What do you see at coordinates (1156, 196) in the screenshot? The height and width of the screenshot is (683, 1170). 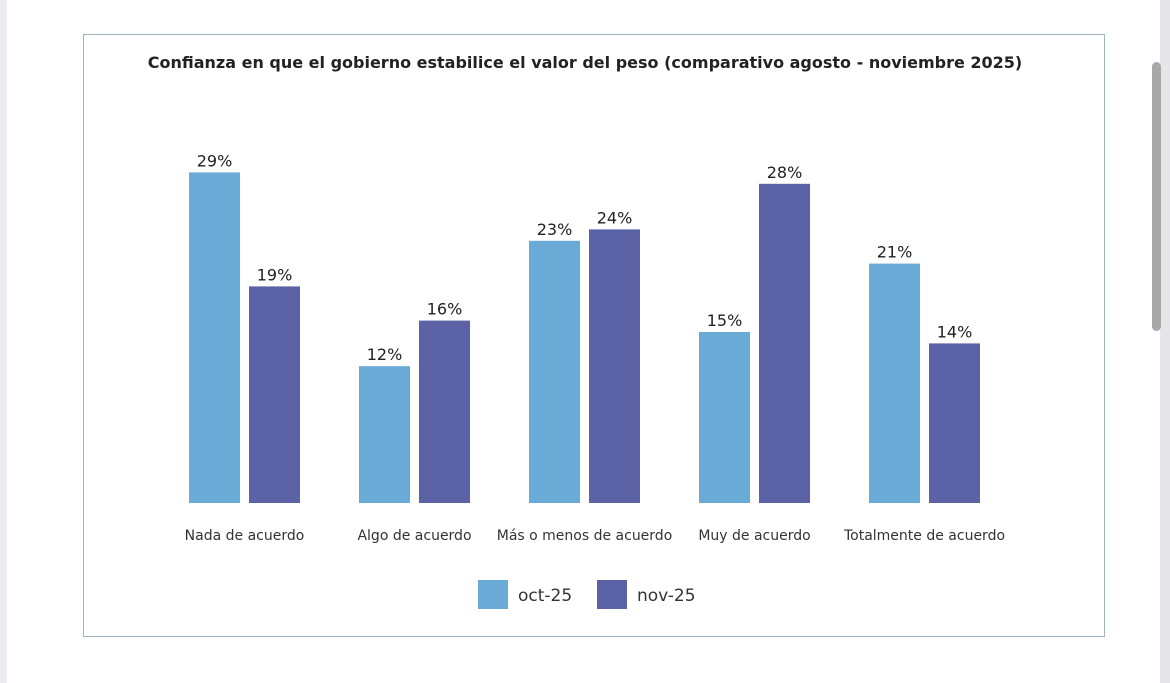 I see `vertical-scrollbar` at bounding box center [1156, 196].